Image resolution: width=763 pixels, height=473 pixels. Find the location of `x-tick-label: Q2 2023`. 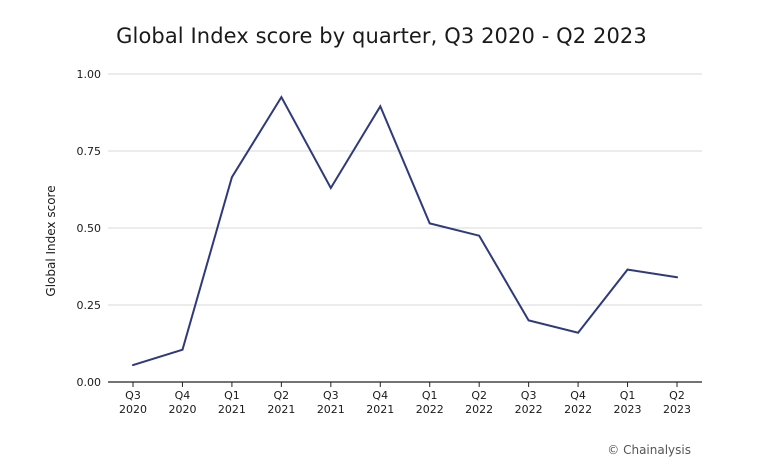

x-tick-label: Q2 2023 is located at coordinates (677, 402).